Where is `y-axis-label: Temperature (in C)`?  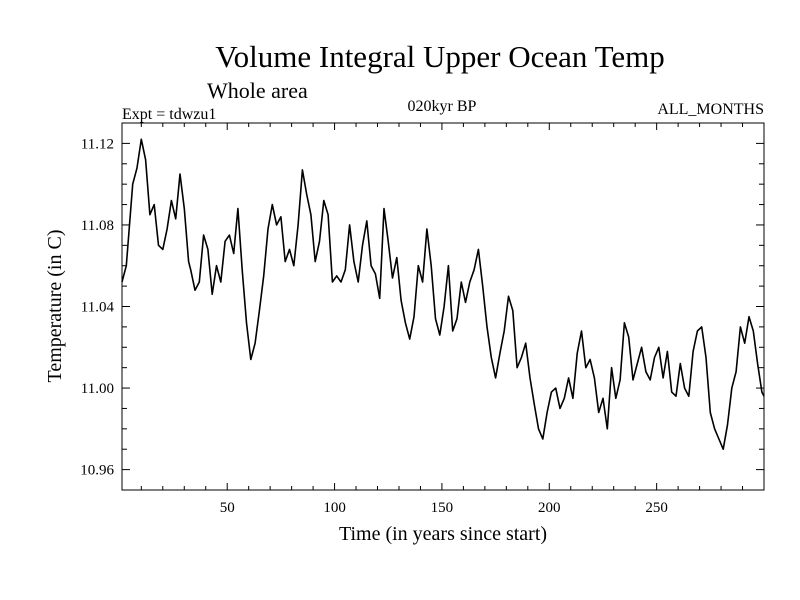
y-axis-label: Temperature (in C) is located at coordinates (55, 306).